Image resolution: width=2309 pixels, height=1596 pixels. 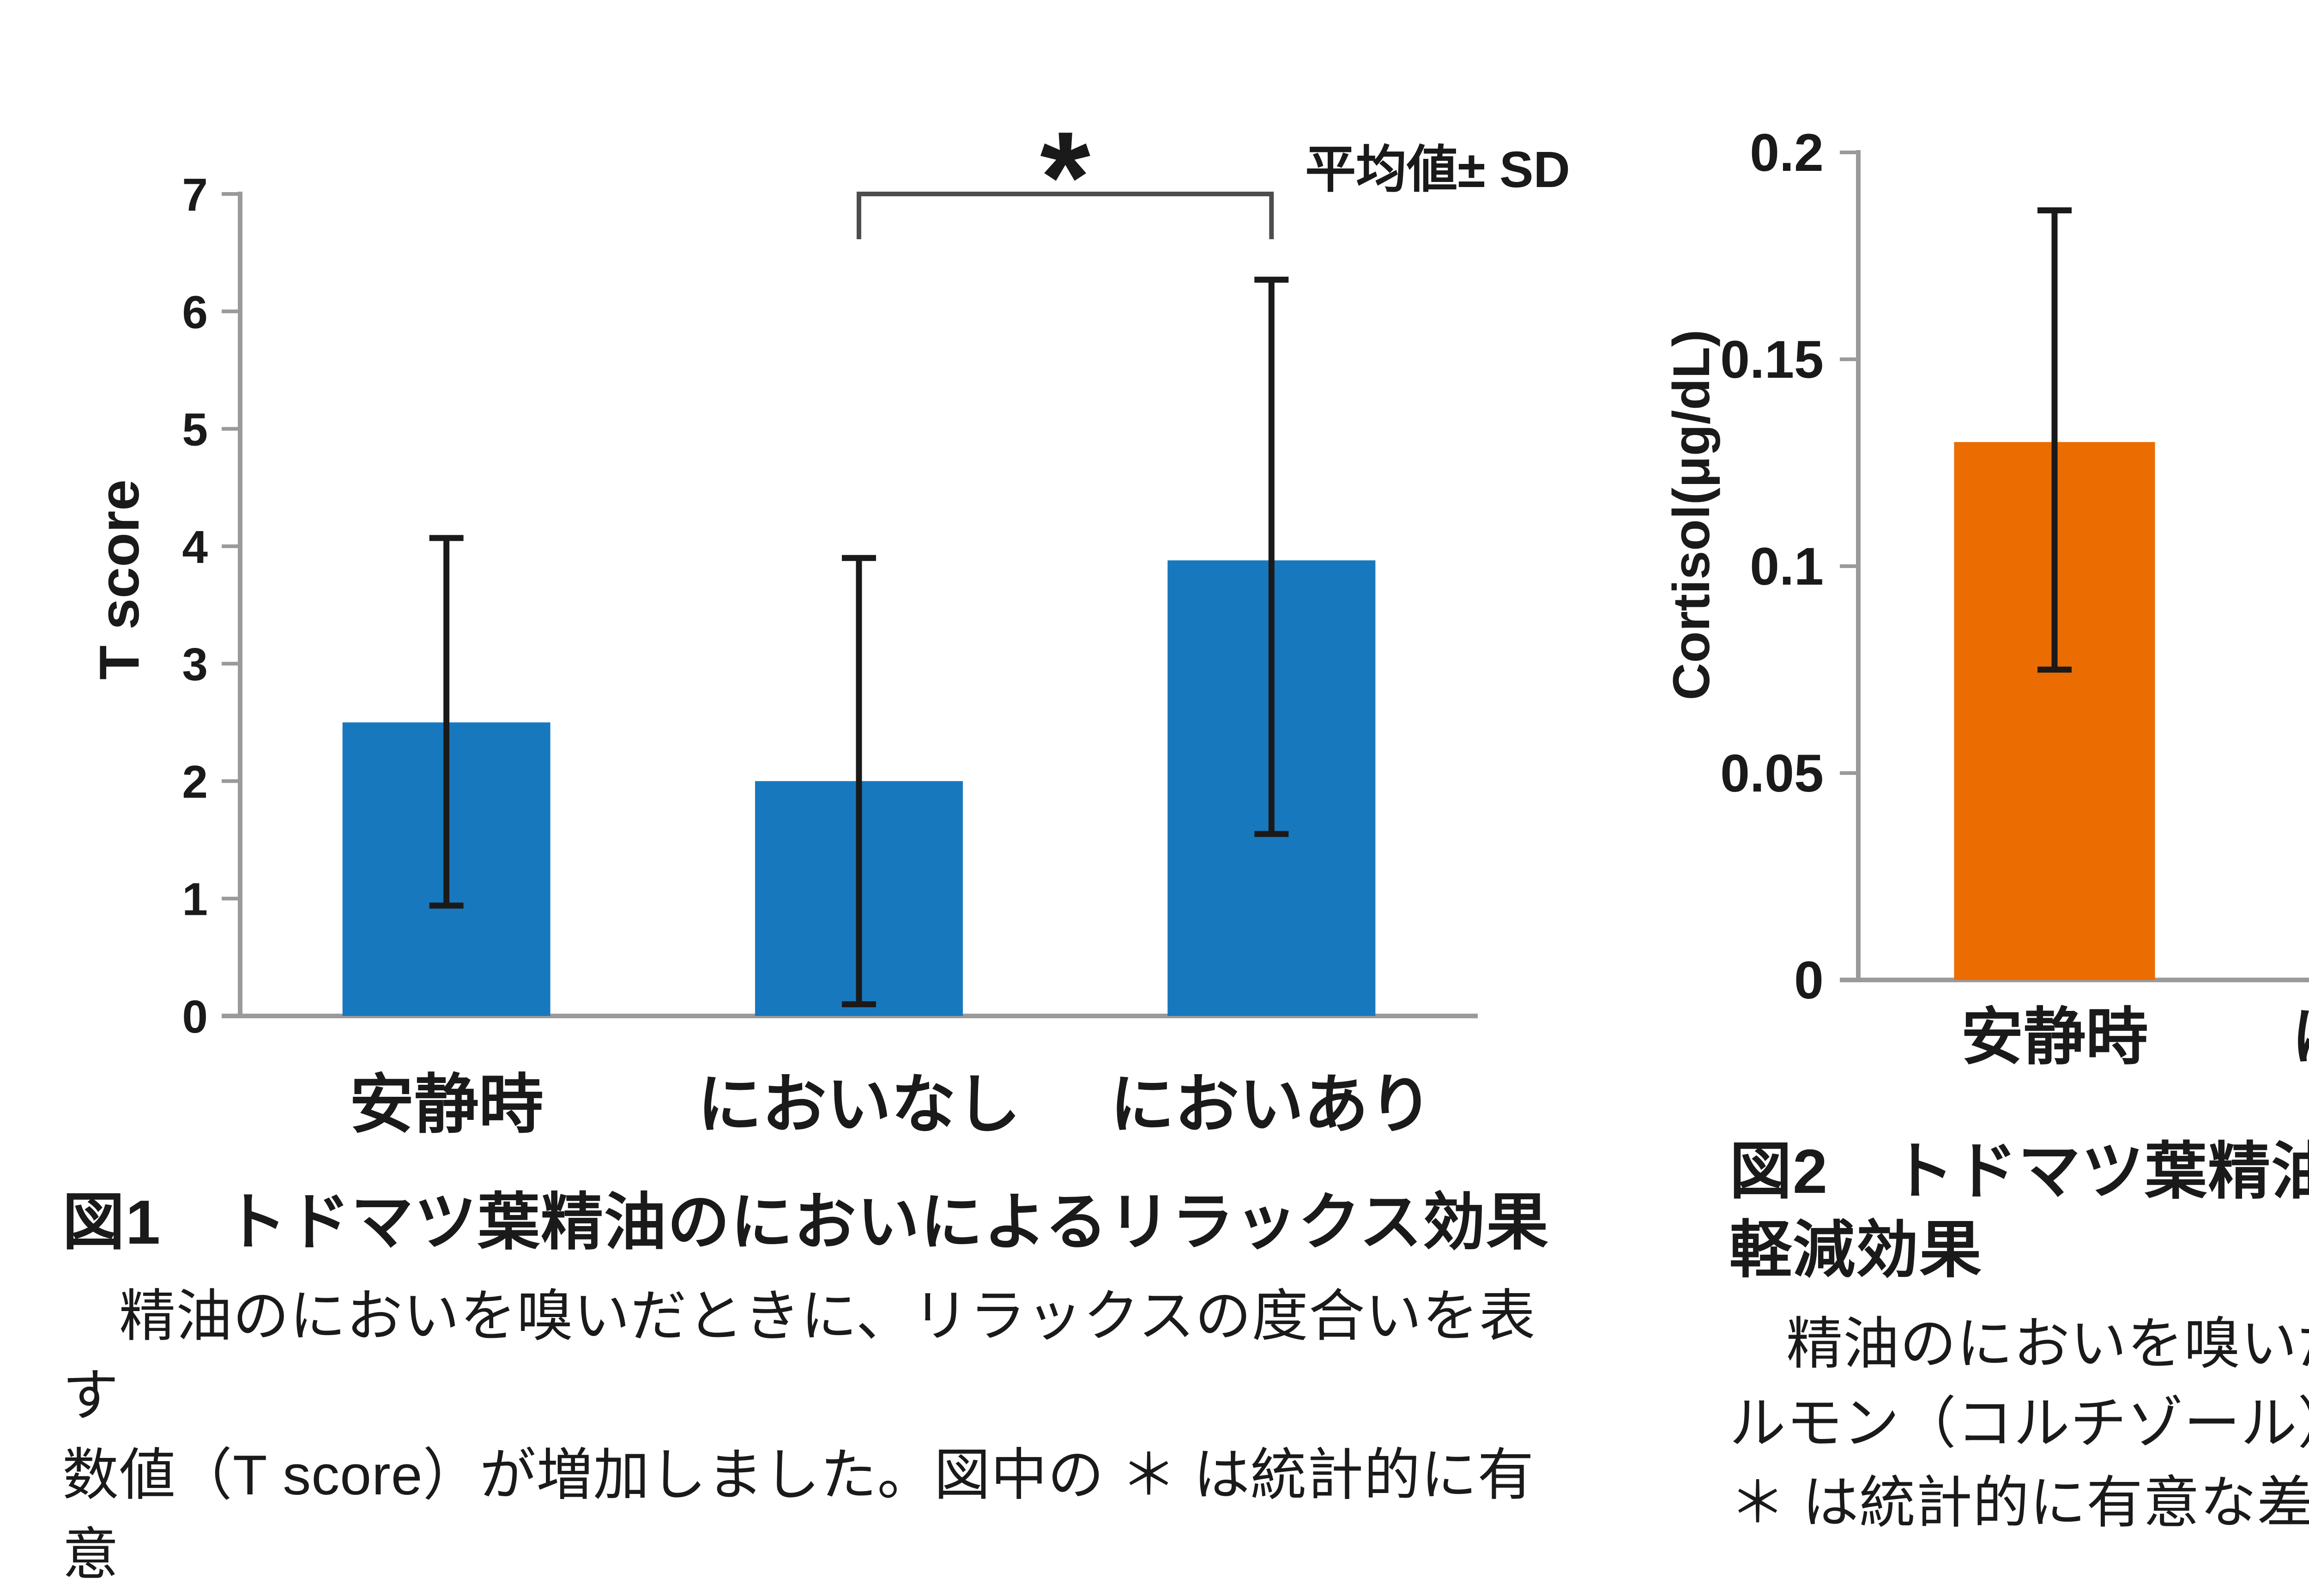 I want to click on y-tick-label: 0.2, so click(x=1787, y=152).